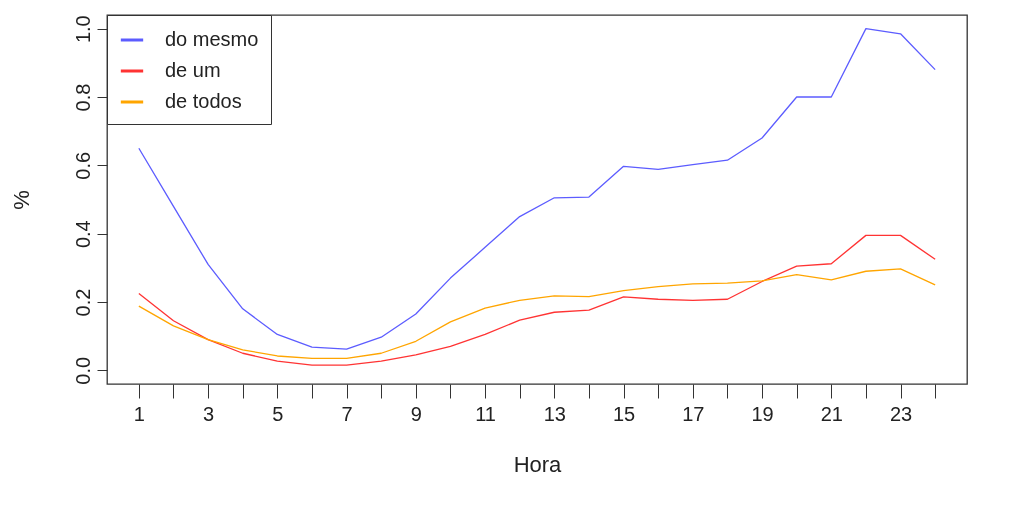 Image resolution: width=1019 pixels, height=519 pixels. I want to click on x-axis-title: Hora, so click(538, 464).